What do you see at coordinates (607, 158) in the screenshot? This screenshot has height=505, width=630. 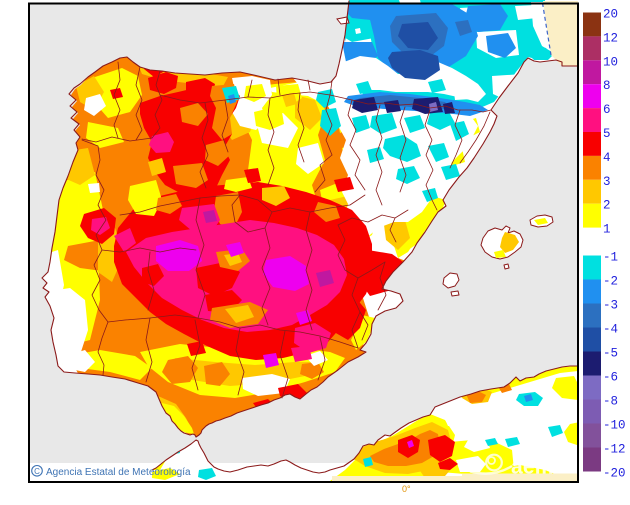 I see `svg-text: 4` at bounding box center [607, 158].